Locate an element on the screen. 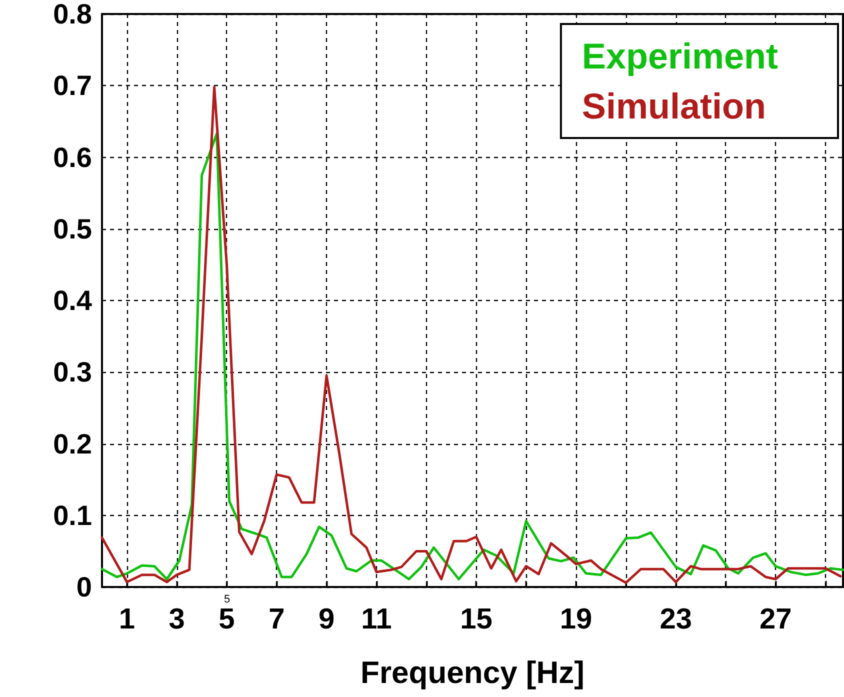  x-tick-label: 19 is located at coordinates (576, 620).